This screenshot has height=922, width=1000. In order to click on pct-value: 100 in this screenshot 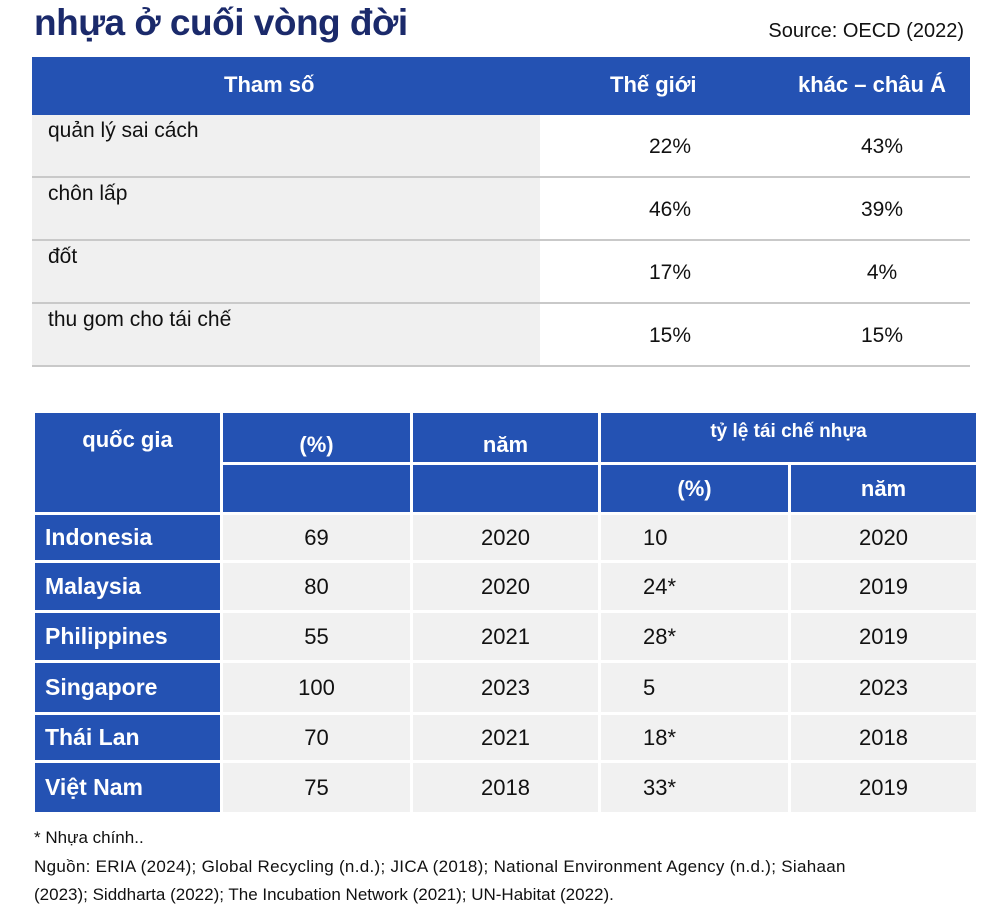, I will do `click(316, 687)`.